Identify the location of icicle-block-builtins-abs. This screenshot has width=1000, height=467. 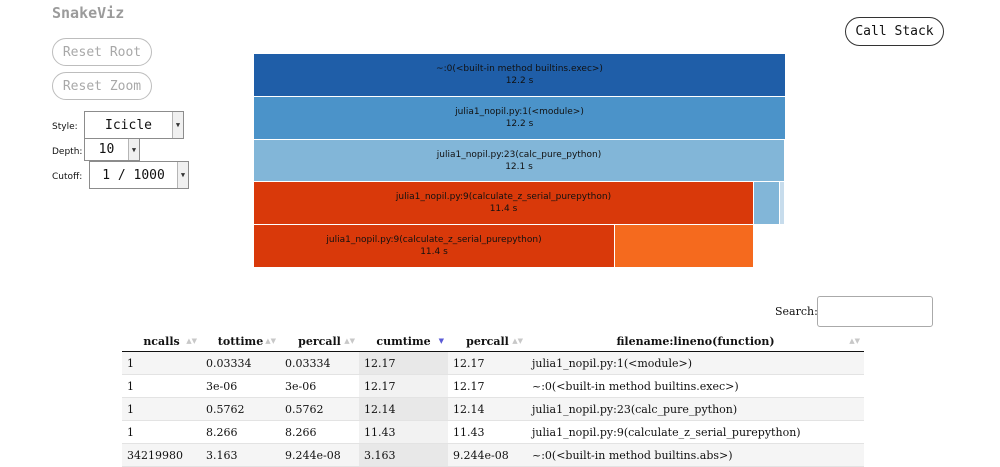
(684, 246).